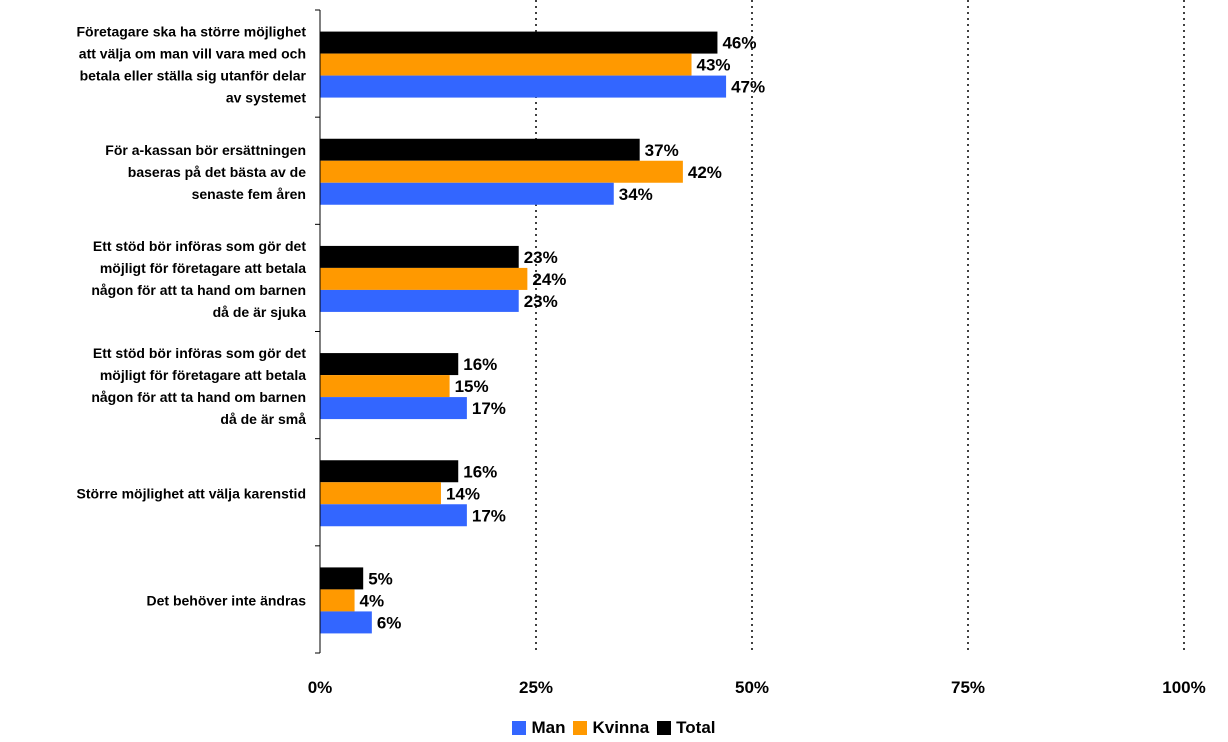 The width and height of the screenshot is (1228, 742). What do you see at coordinates (636, 194) in the screenshot?
I see `value-label-man-1: 34%` at bounding box center [636, 194].